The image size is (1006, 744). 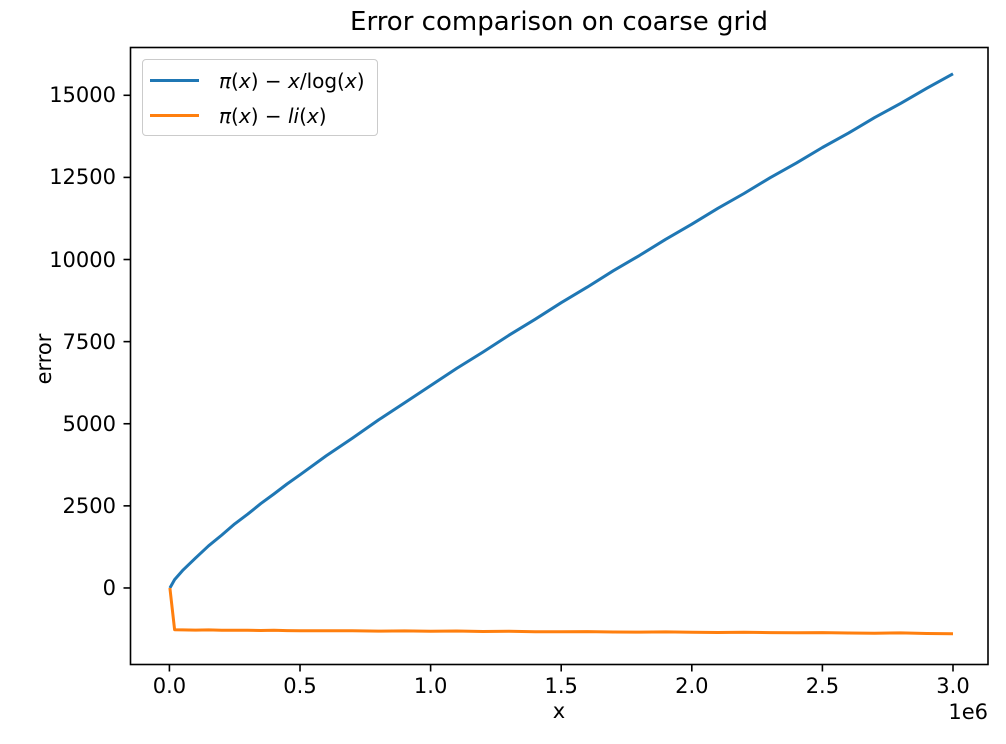 I want to click on legend-entry-pi-minus-li: π(x) − li(x), so click(x=260, y=115).